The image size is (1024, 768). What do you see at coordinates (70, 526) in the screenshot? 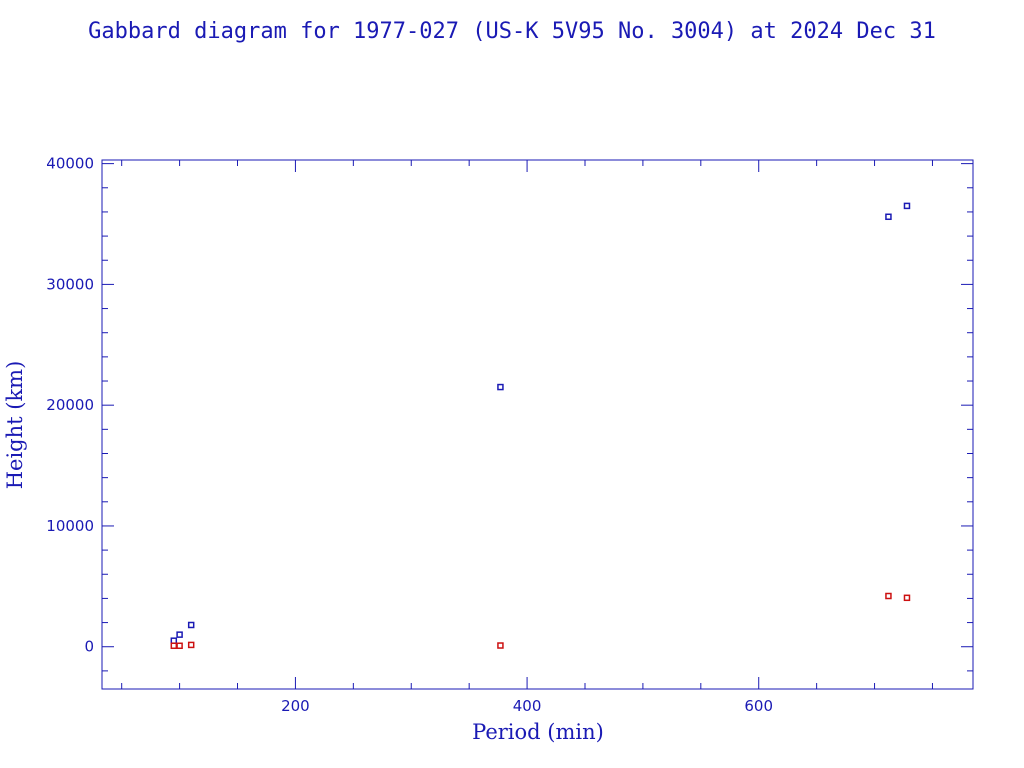
I see `y-tick-label: 10000` at bounding box center [70, 526].